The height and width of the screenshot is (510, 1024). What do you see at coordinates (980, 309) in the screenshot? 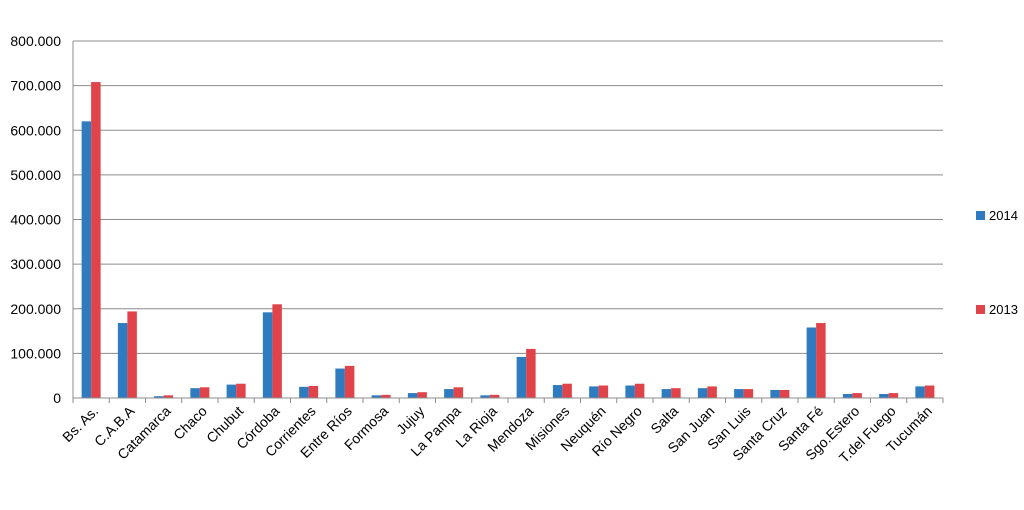
I see `legend-swatch-2013` at bounding box center [980, 309].